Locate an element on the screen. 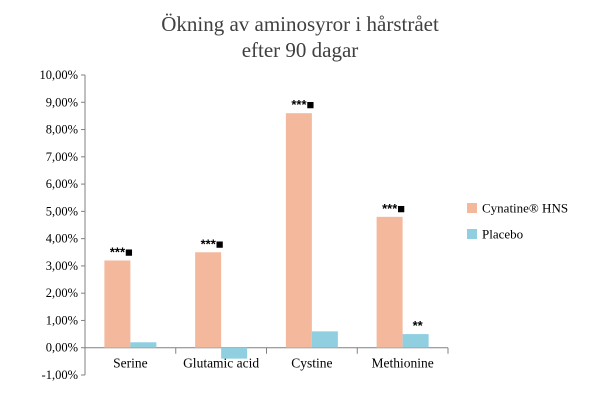 Image resolution: width=614 pixels, height=408 pixels. legend: Cynatine® HNS Placebo is located at coordinates (517, 221).